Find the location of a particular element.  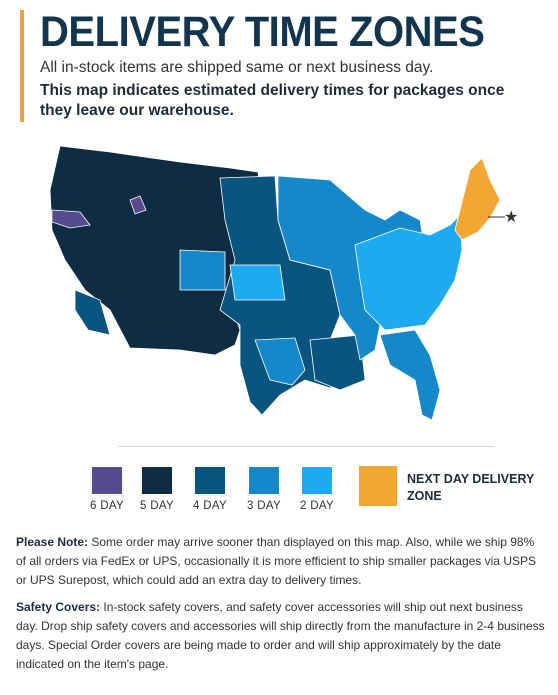

star-icon: ★ is located at coordinates (511, 216).